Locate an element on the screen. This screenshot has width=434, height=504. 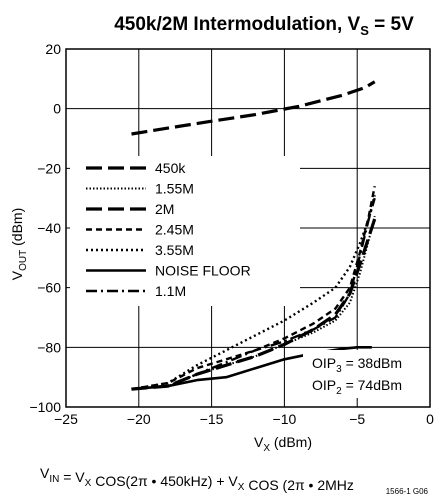
ylabel-sub: OUT is located at coordinates (23, 260).